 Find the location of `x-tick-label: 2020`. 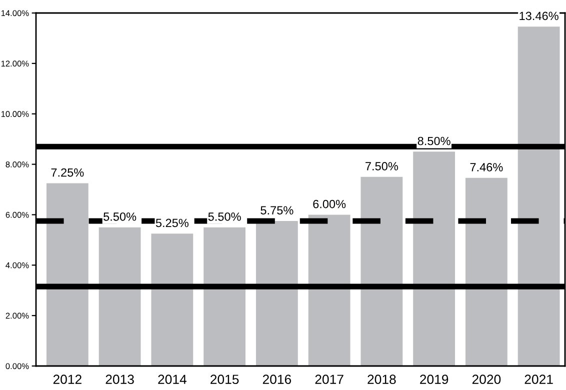

x-tick-label: 2020 is located at coordinates (486, 379).